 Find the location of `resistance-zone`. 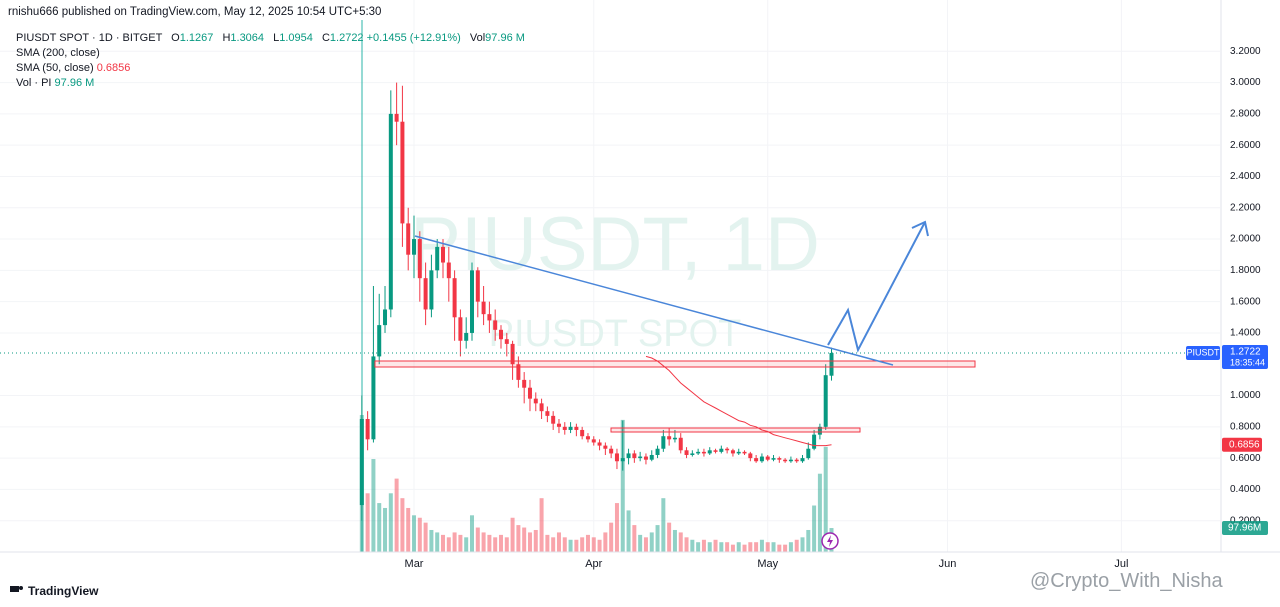

resistance-zone is located at coordinates (675, 364).